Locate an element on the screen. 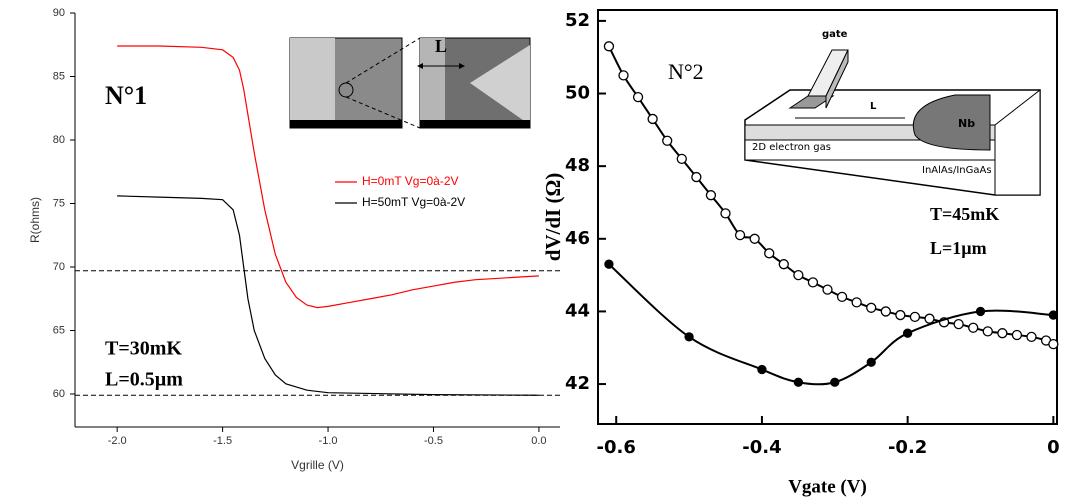  y-tick-label: 75 is located at coordinates (59, 203).